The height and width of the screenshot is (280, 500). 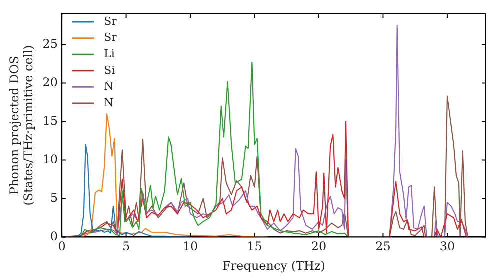 What do you see at coordinates (54, 236) in the screenshot?
I see `y-tick-label: 0` at bounding box center [54, 236].